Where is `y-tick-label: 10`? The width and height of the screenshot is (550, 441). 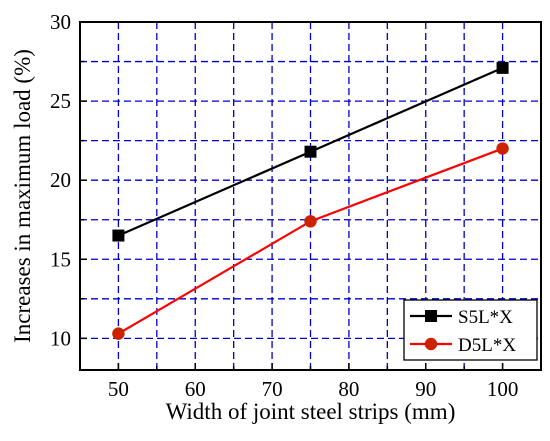
y-tick-label: 10 is located at coordinates (60, 338).